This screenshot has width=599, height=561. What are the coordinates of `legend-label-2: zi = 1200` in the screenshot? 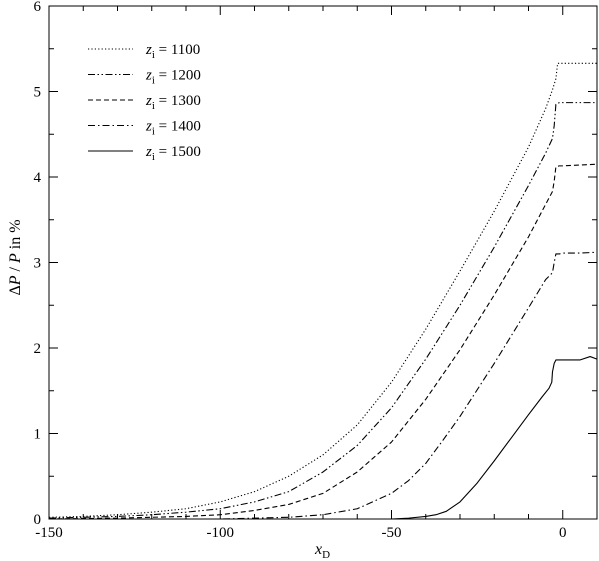 It's located at (173, 77).